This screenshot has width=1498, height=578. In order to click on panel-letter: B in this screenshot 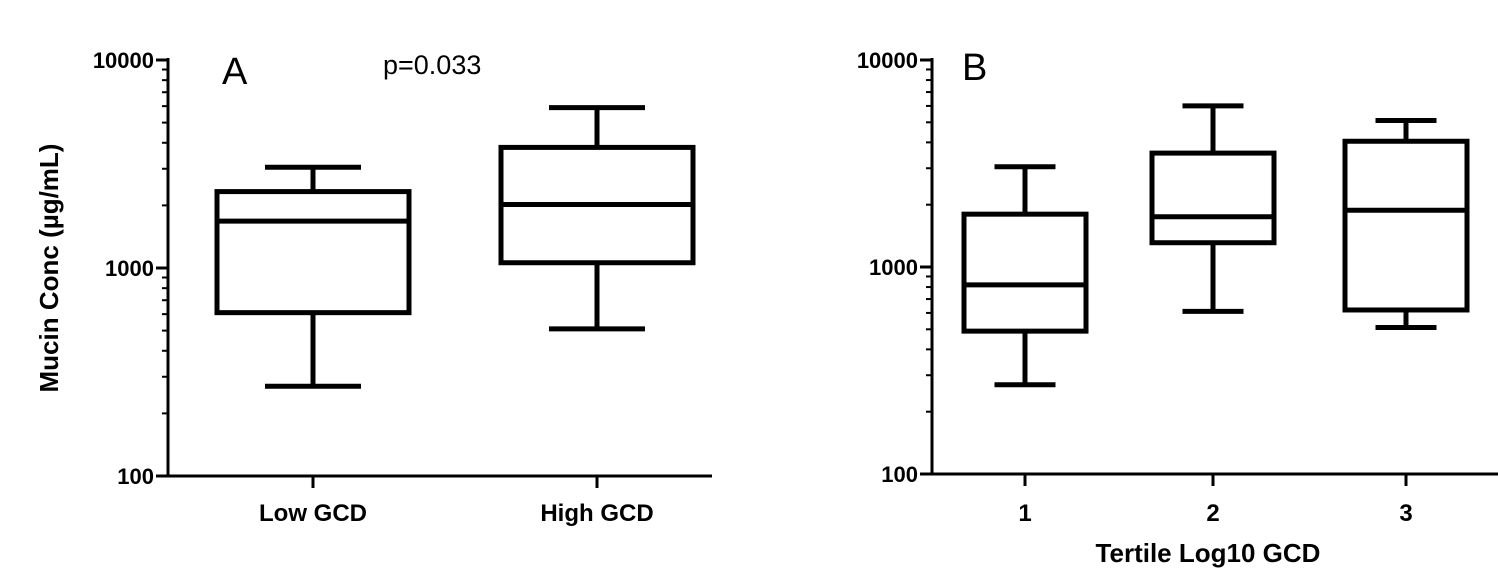, I will do `click(974, 68)`.